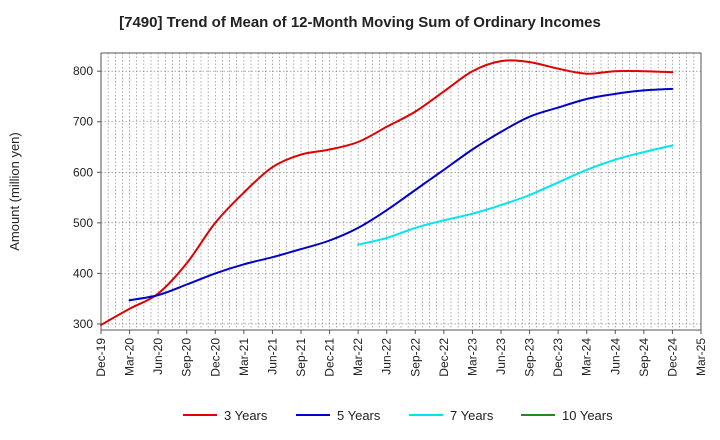  I want to click on x-tick-label: Jun-22, so click(387, 356).